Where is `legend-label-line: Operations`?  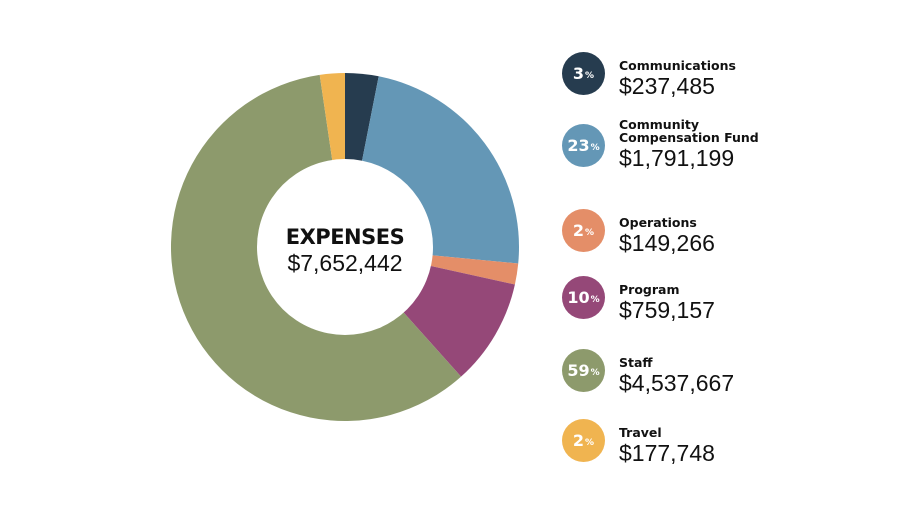 legend-label-line: Operations is located at coordinates (658, 222).